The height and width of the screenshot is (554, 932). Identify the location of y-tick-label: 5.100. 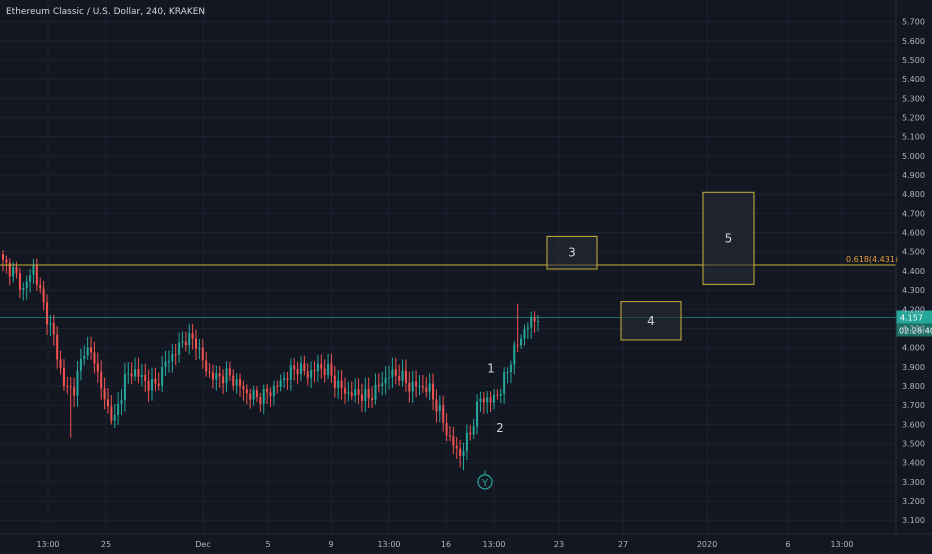
(913, 137).